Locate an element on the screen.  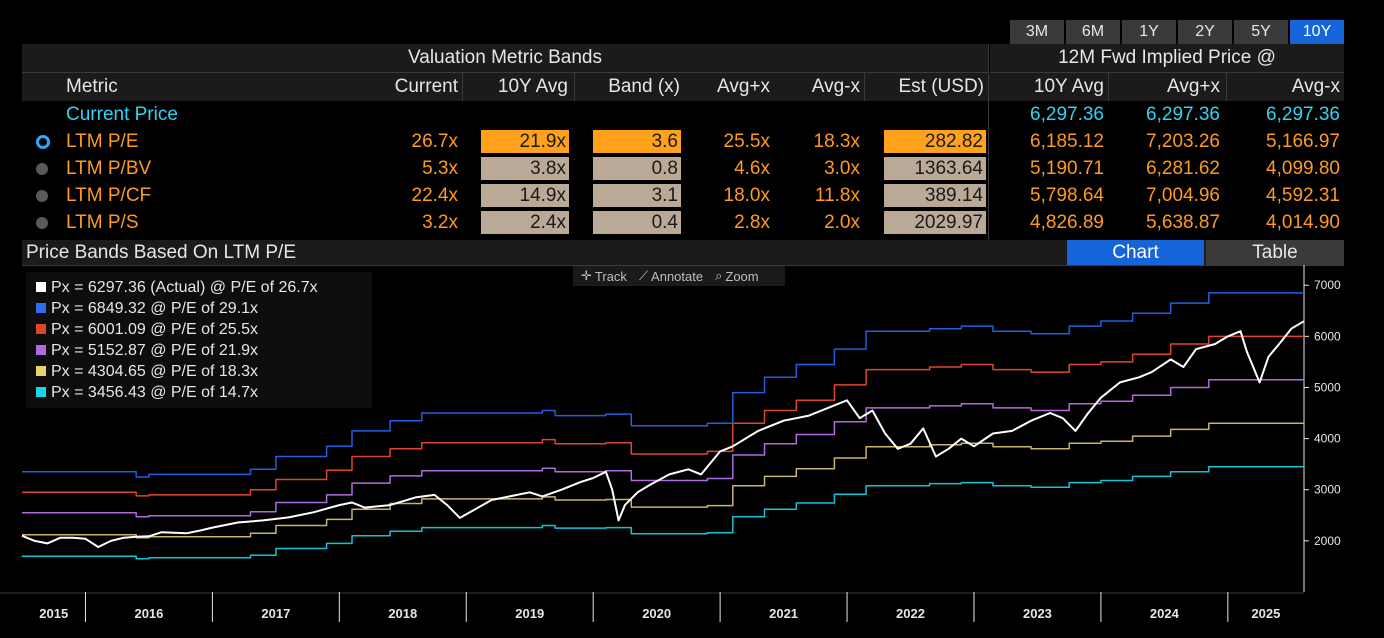
pencil-icon: ⟋ is located at coordinates (643, 275).